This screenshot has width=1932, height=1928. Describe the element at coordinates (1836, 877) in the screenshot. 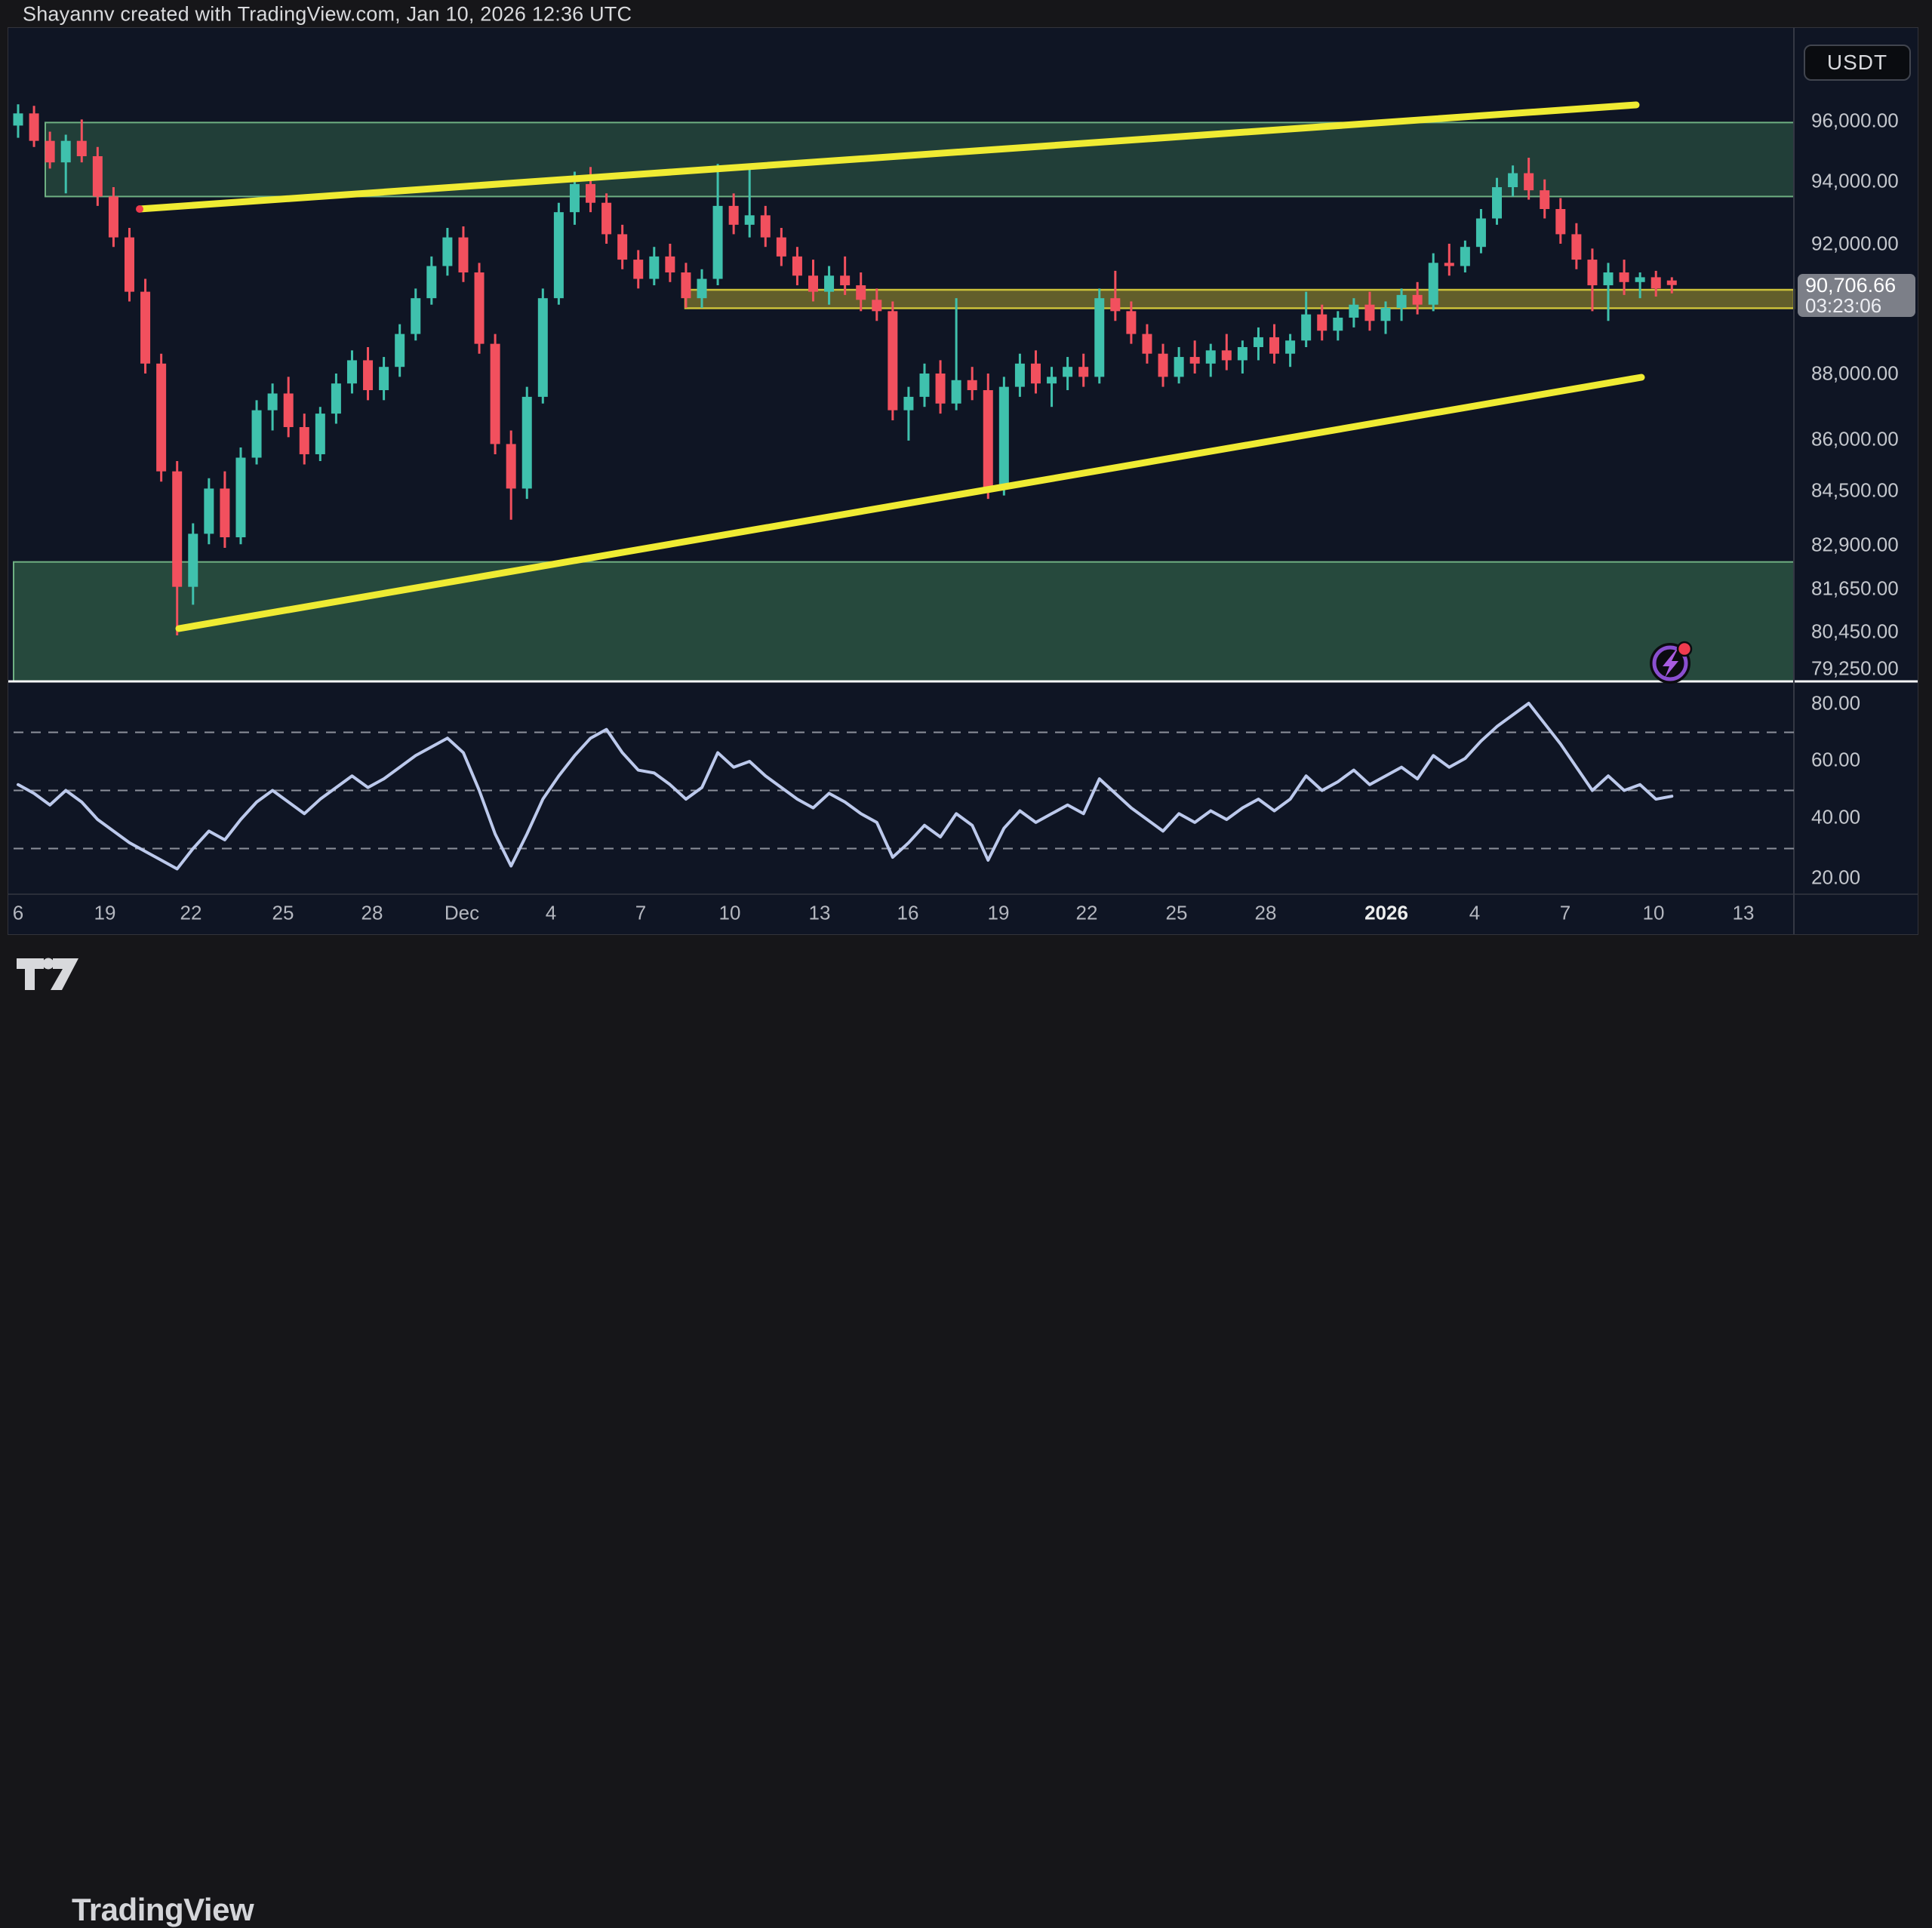

I see `price-axis-label: 20.00` at that location.